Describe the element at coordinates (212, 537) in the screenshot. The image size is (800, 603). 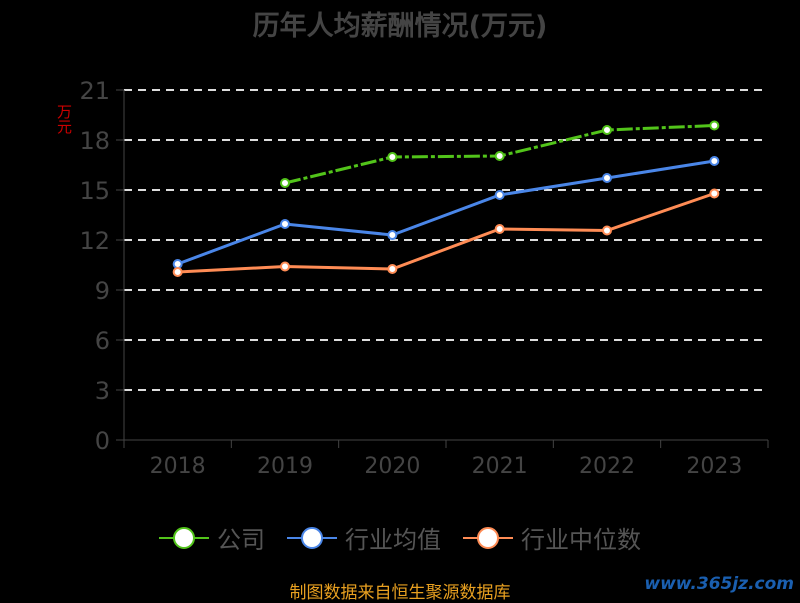
I see `legend-item: 公司` at that location.